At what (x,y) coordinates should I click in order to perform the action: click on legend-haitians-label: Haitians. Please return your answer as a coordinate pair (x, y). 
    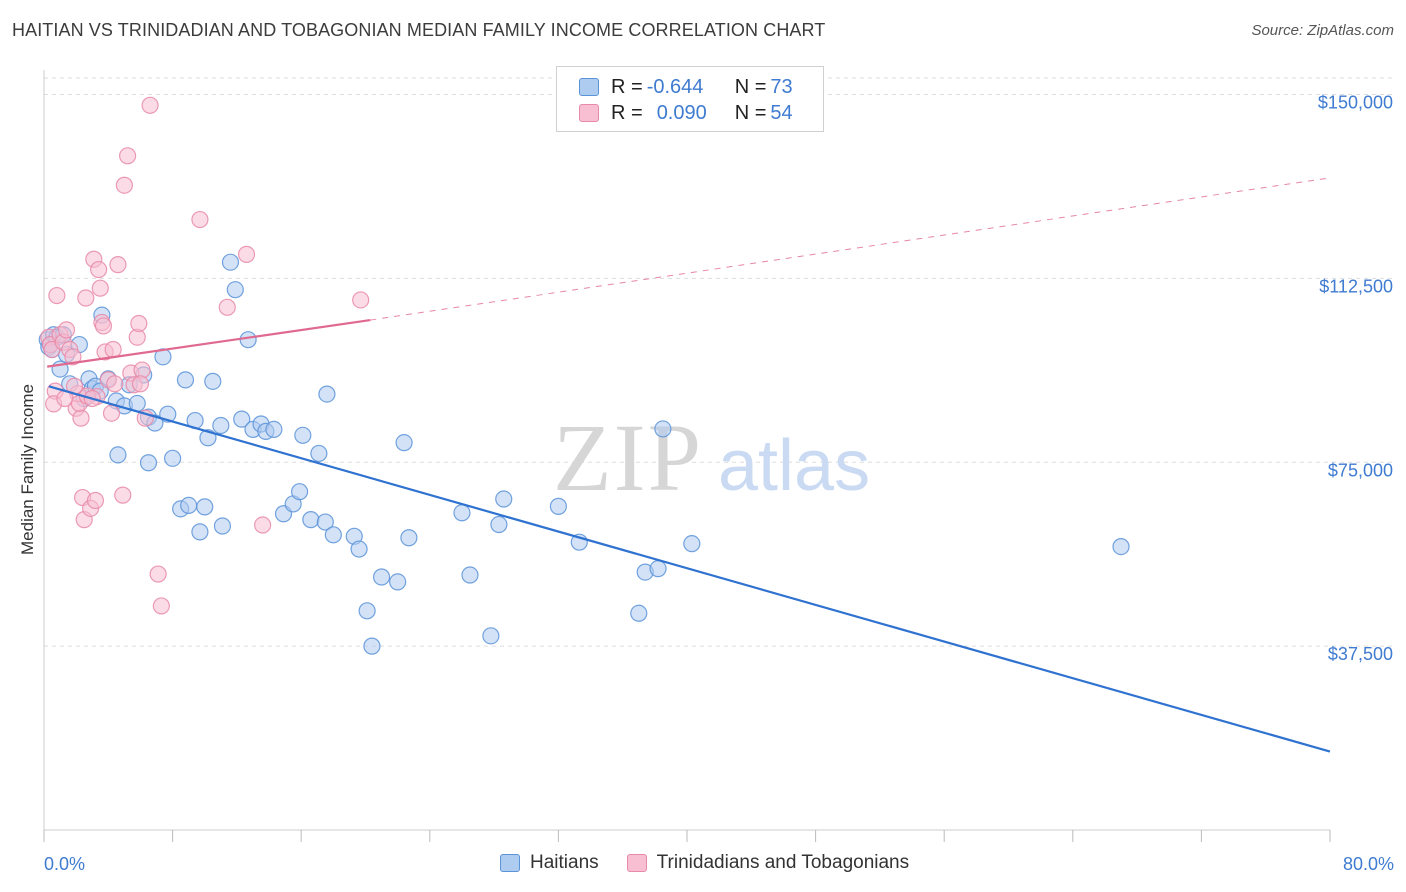
    Looking at the image, I should click on (564, 862).